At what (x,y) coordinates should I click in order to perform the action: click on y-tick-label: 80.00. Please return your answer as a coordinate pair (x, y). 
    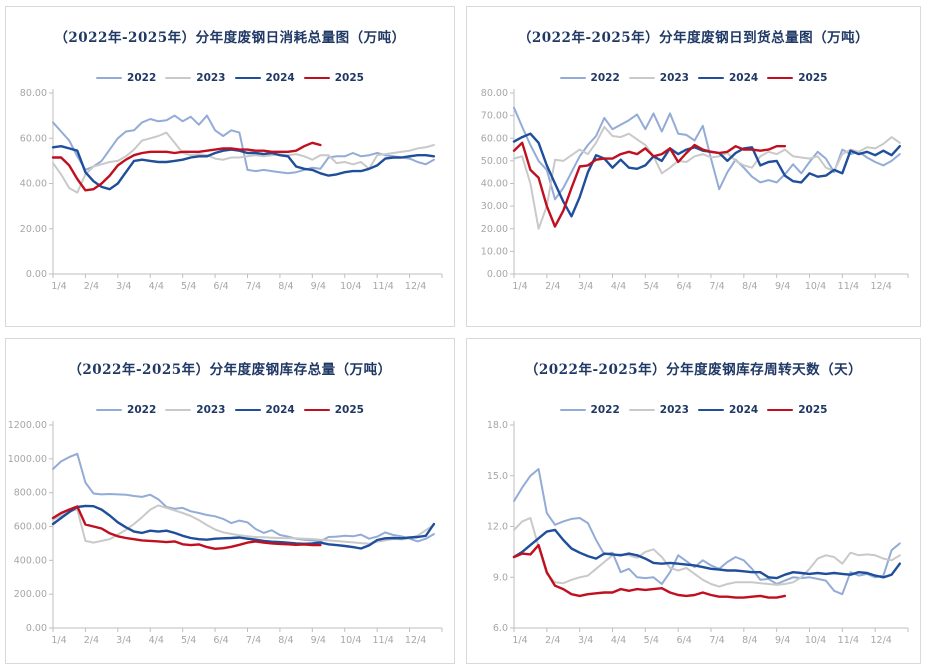
    Looking at the image, I should click on (494, 93).